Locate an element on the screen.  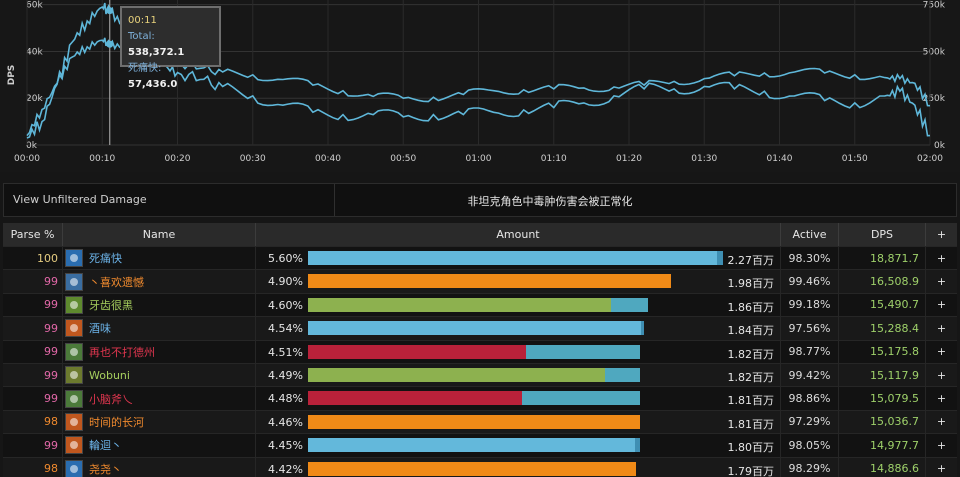
x-tick-label: 01:20 is located at coordinates (629, 159).